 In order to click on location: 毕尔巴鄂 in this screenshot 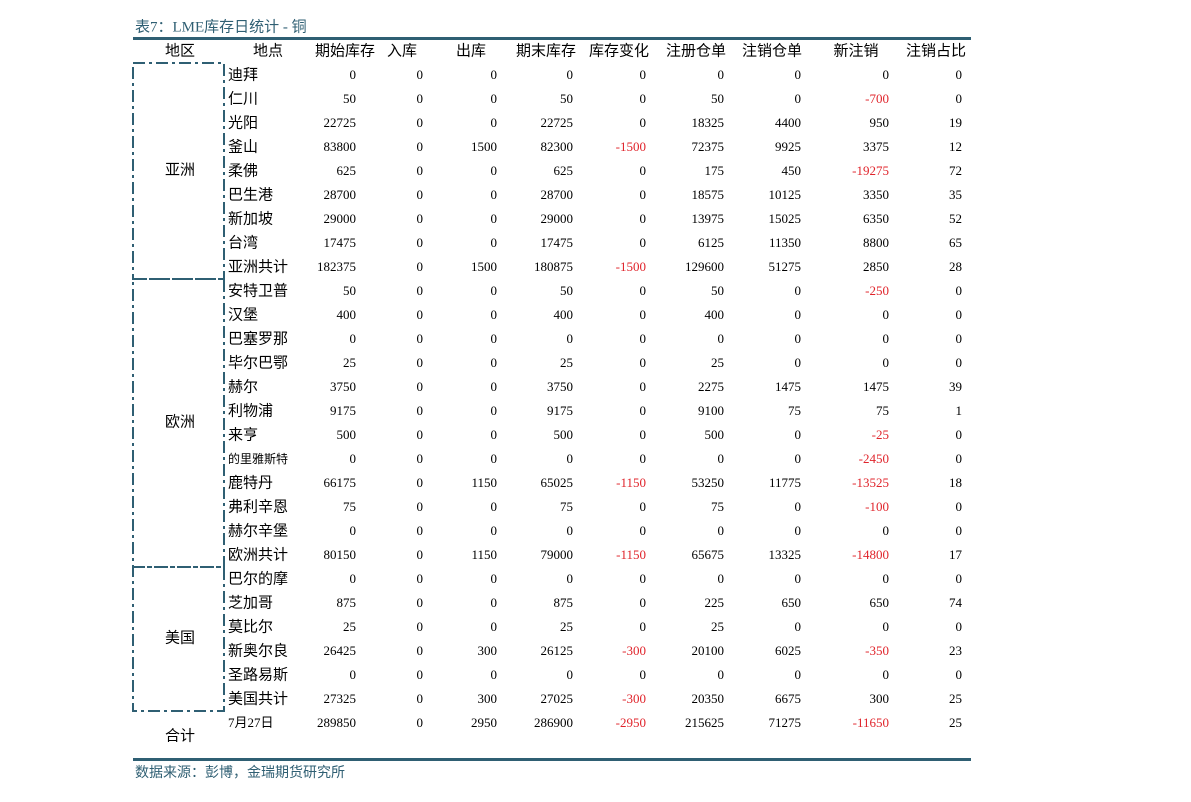, I will do `click(258, 362)`.